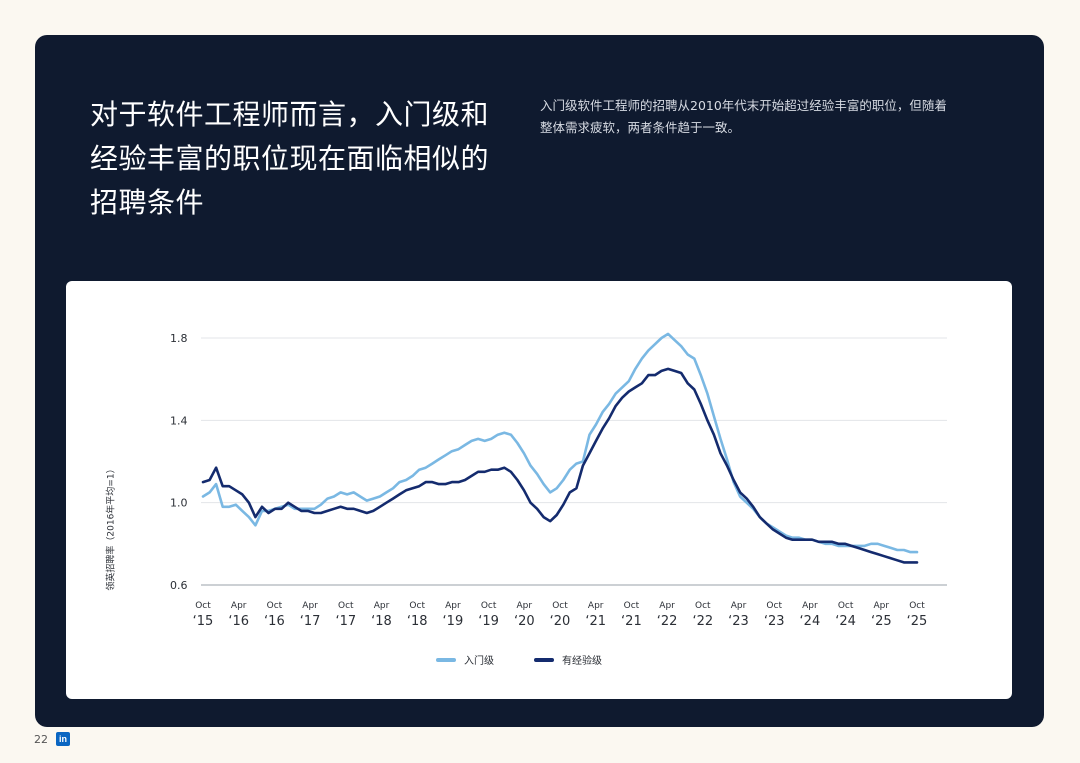 The image size is (1080, 763). What do you see at coordinates (179, 503) in the screenshot?
I see `y-tick-label: 1.0` at bounding box center [179, 503].